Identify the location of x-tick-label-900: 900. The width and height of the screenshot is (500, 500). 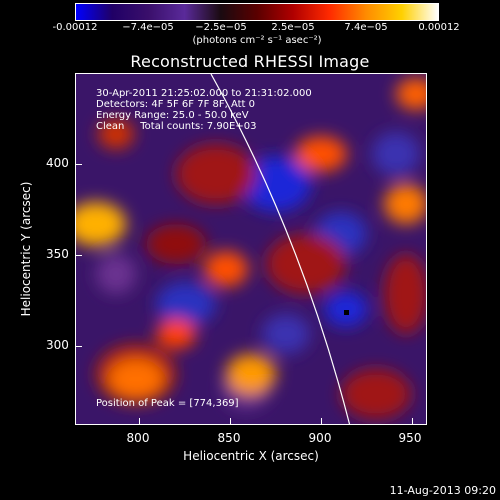
(320, 438).